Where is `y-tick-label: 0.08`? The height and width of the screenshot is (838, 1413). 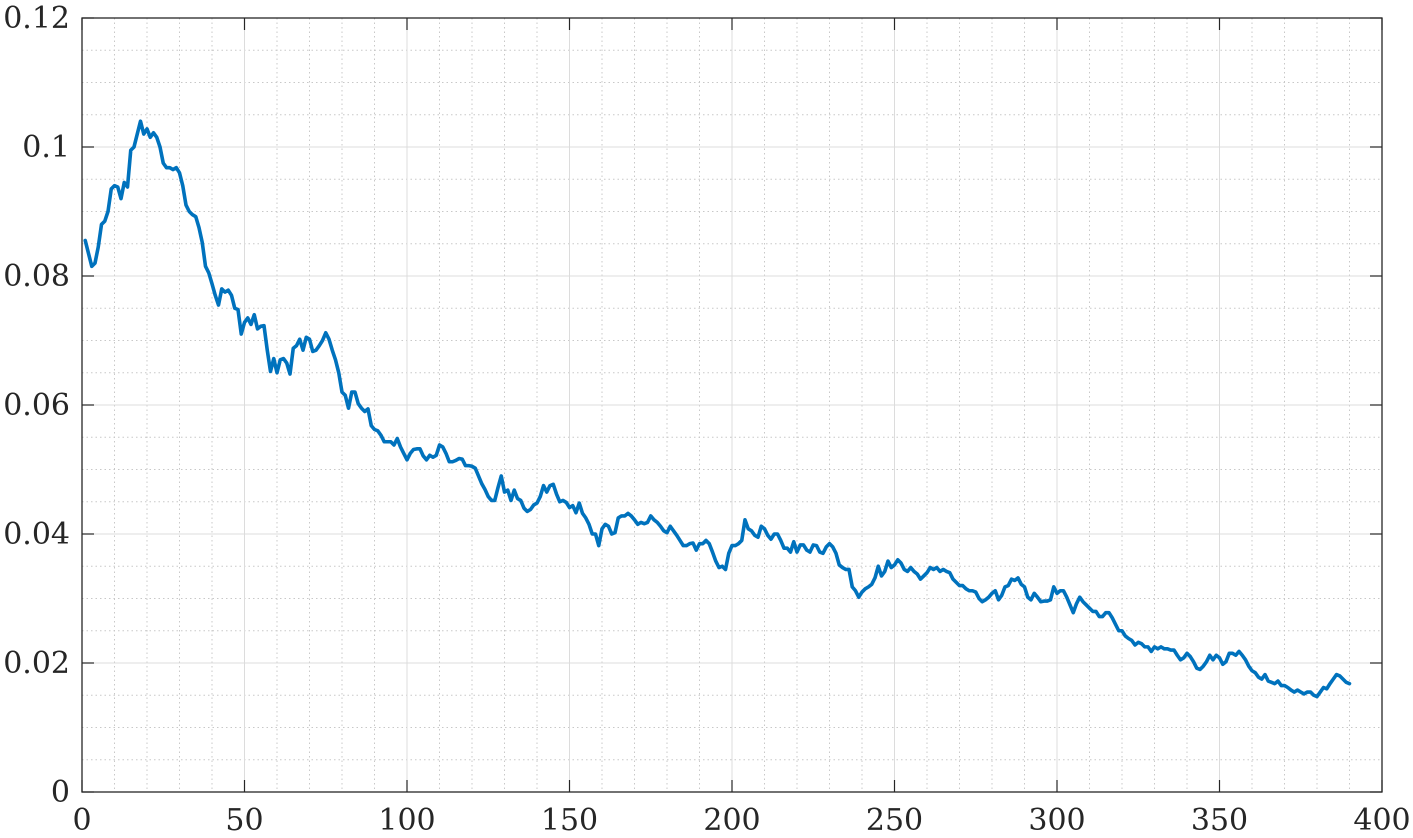
y-tick-label: 0.08 is located at coordinates (36, 276).